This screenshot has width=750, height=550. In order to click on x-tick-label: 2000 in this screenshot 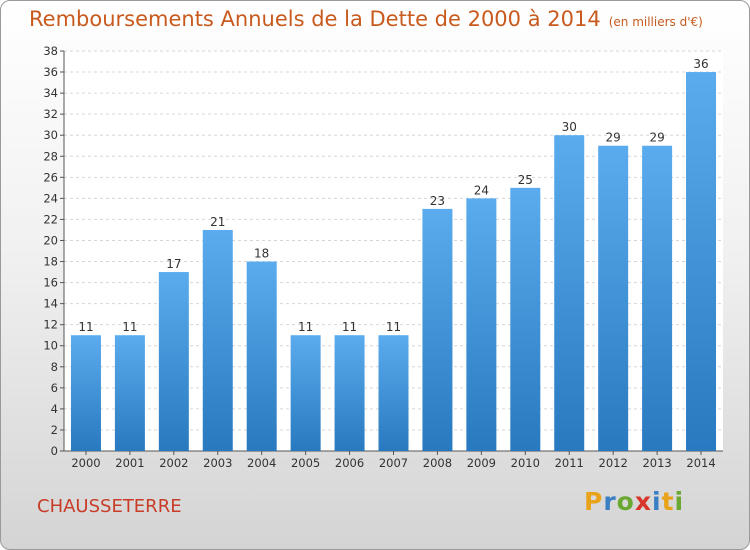, I will do `click(85, 463)`.